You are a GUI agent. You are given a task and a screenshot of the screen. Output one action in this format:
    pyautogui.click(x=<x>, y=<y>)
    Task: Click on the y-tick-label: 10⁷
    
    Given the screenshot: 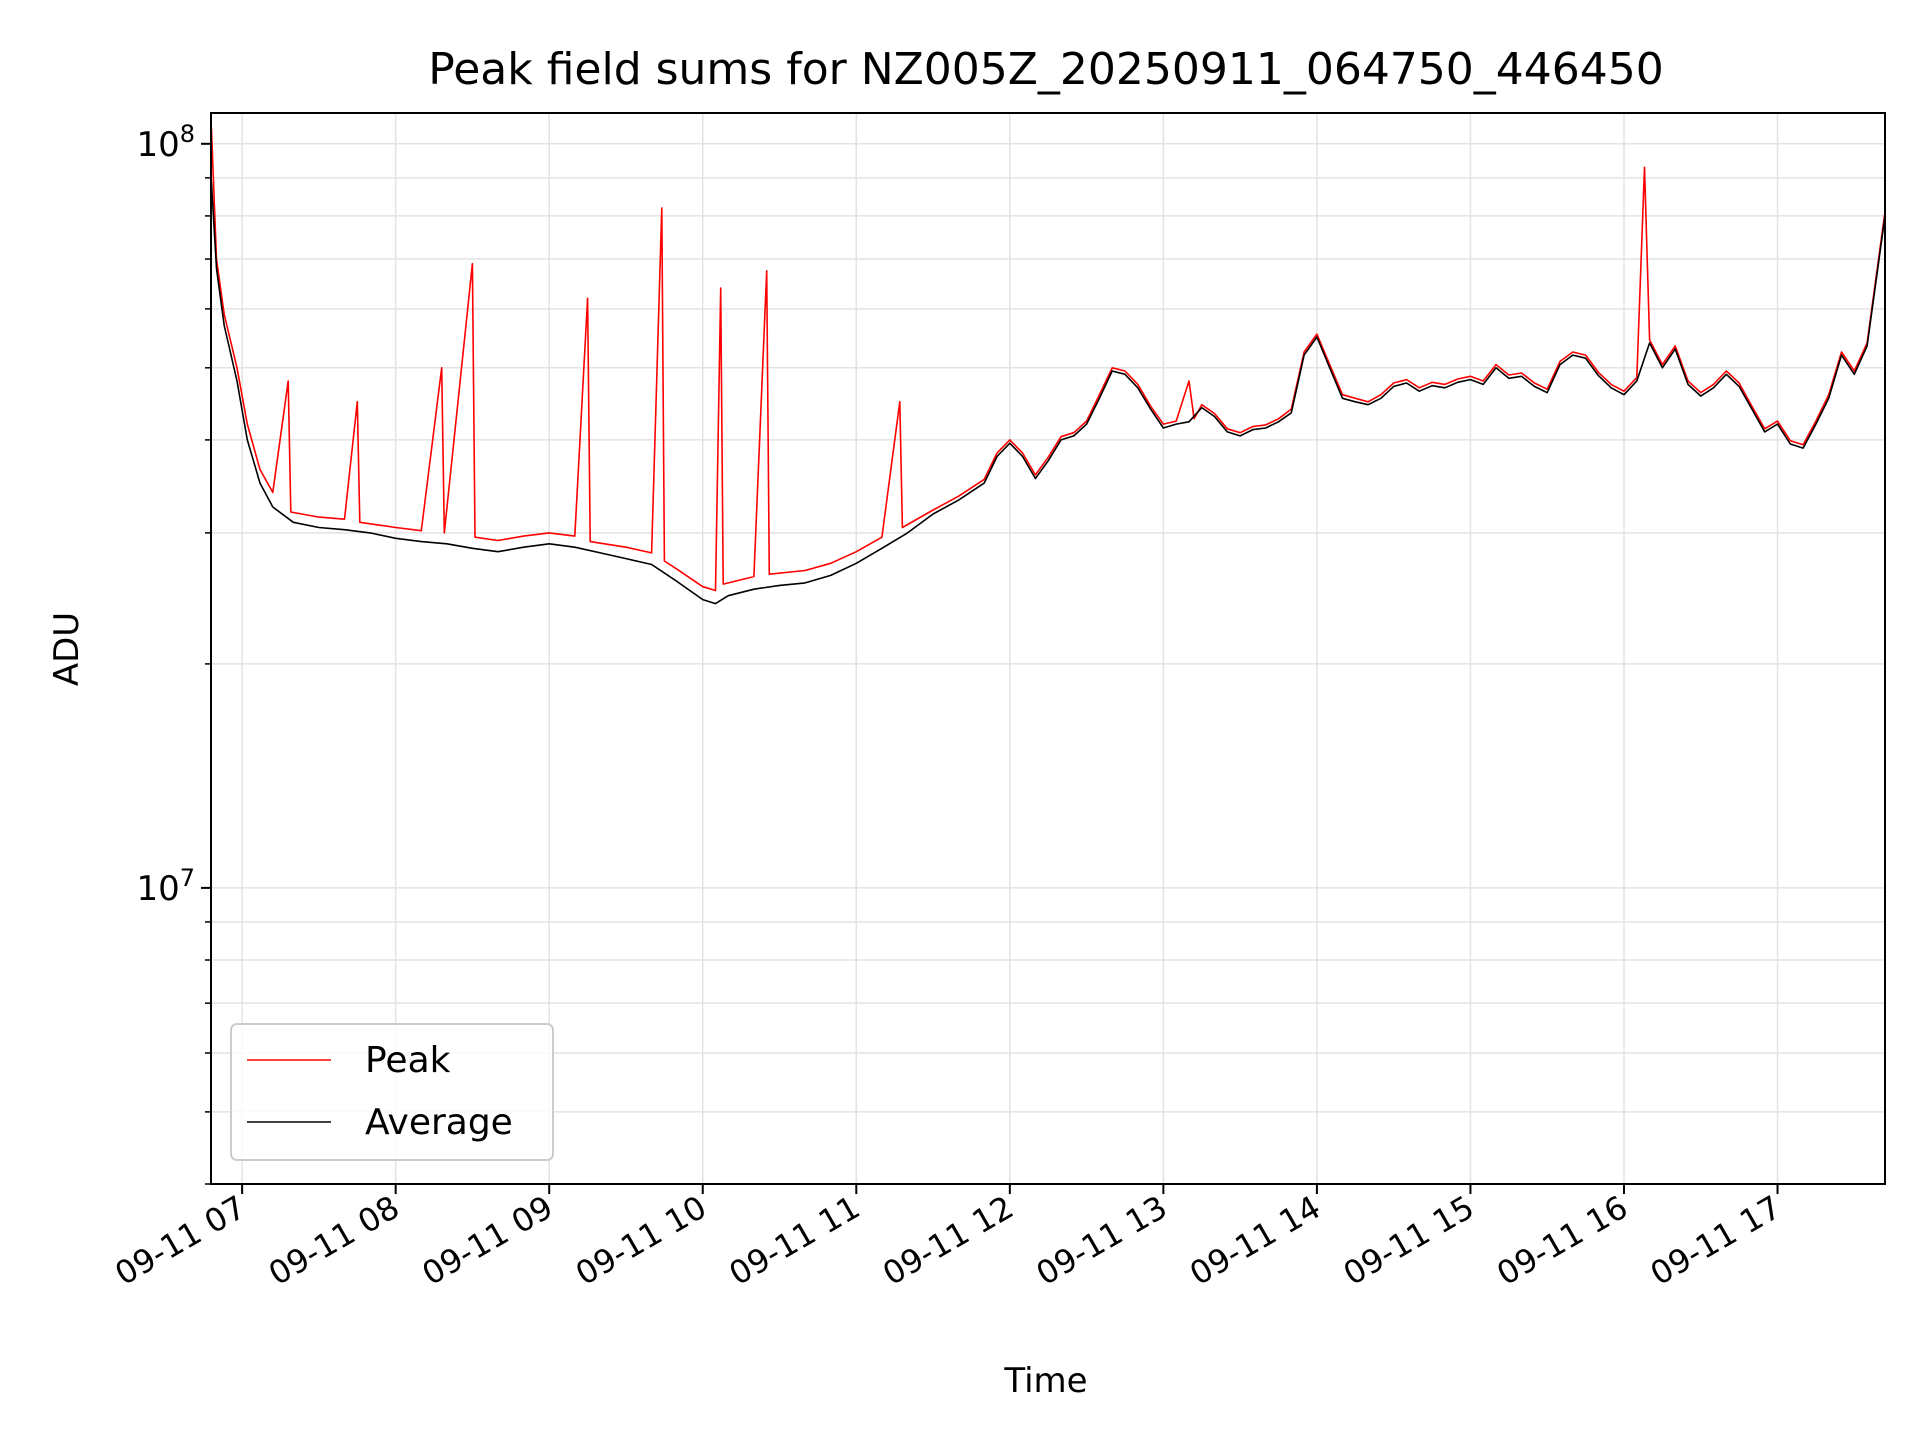 What is the action you would take?
    pyautogui.click(x=165, y=886)
    